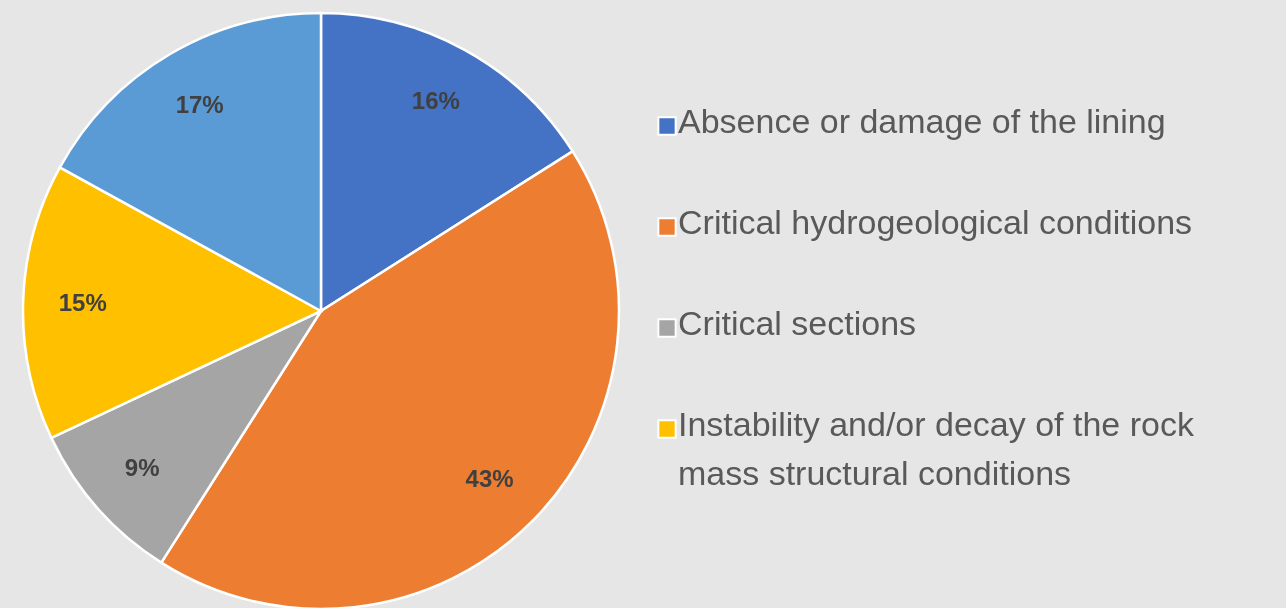 This screenshot has width=1286, height=608. Describe the element at coordinates (82, 302) in the screenshot. I see `data-label: 15%` at that location.